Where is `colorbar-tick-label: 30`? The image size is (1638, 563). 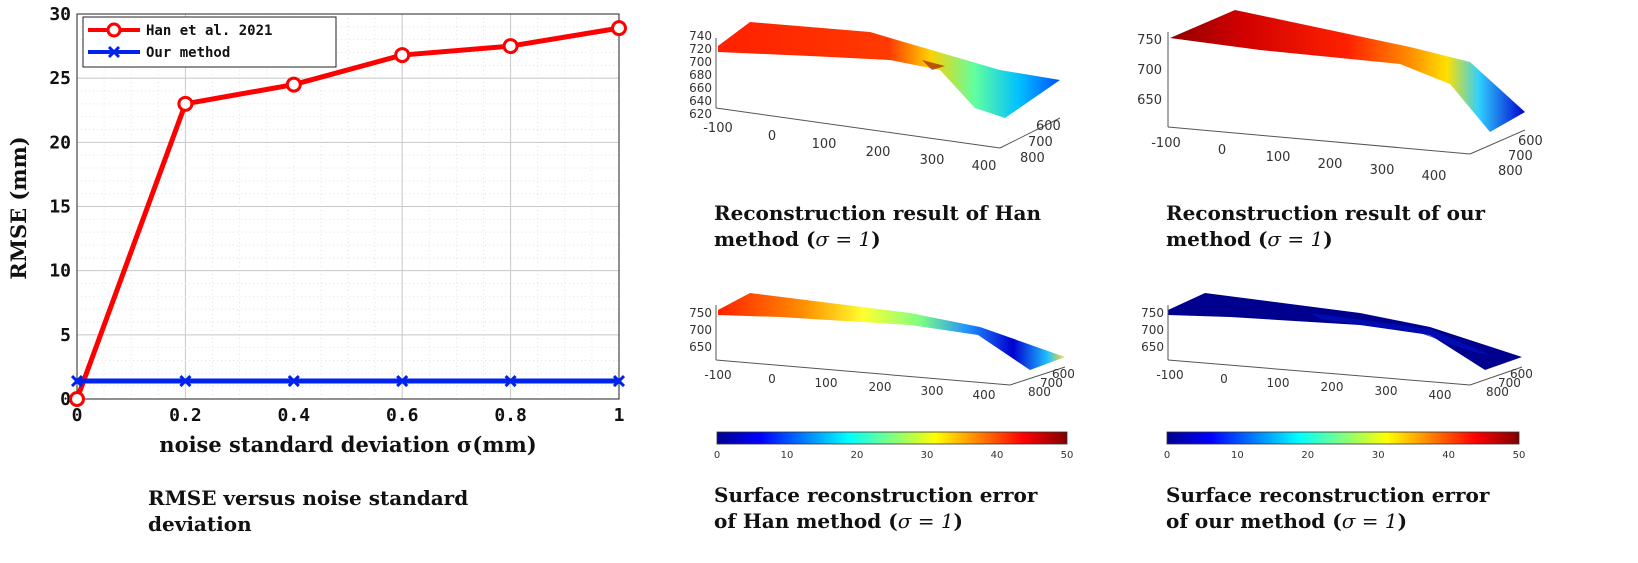
colorbar-tick-label: 30 is located at coordinates (1378, 455).